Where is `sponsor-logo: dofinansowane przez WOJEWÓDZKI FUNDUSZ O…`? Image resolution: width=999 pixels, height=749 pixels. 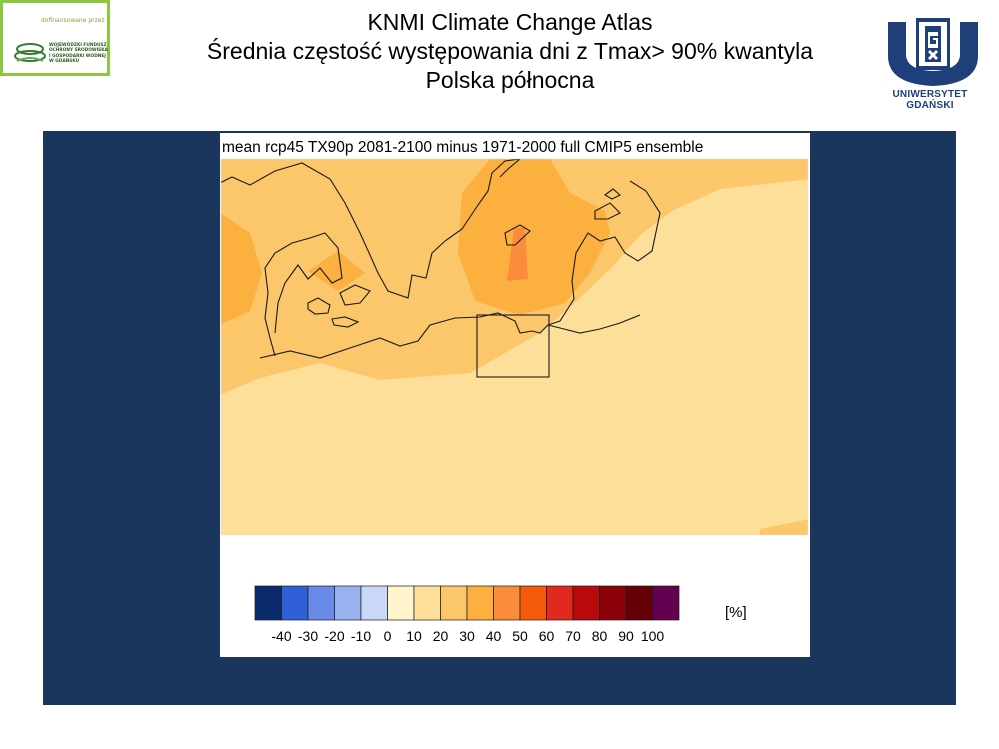
sponsor-logo: dofinansowane przez WOJEWÓDZKI FUNDUSZ O… is located at coordinates (55, 38).